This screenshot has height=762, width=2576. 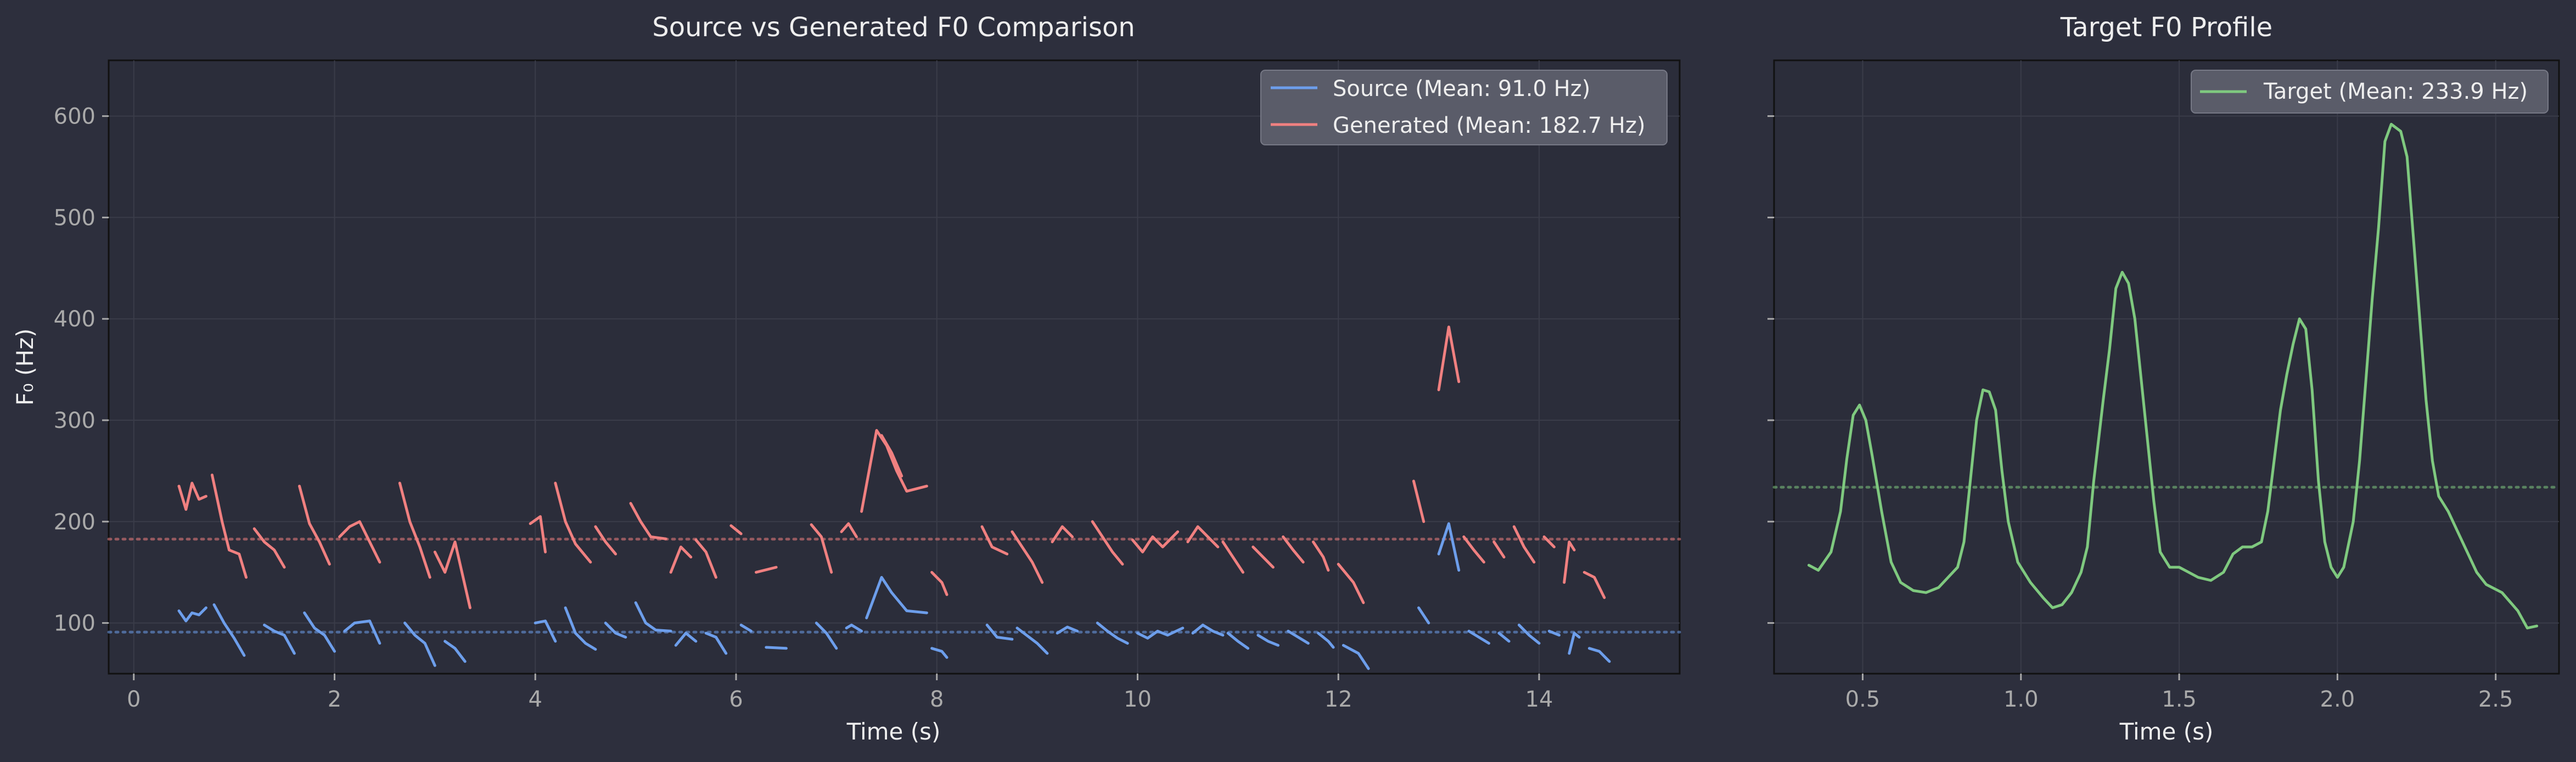 I want to click on x-axis-ticks: 0 2 4 6 8 10 12 14, so click(x=840, y=693).